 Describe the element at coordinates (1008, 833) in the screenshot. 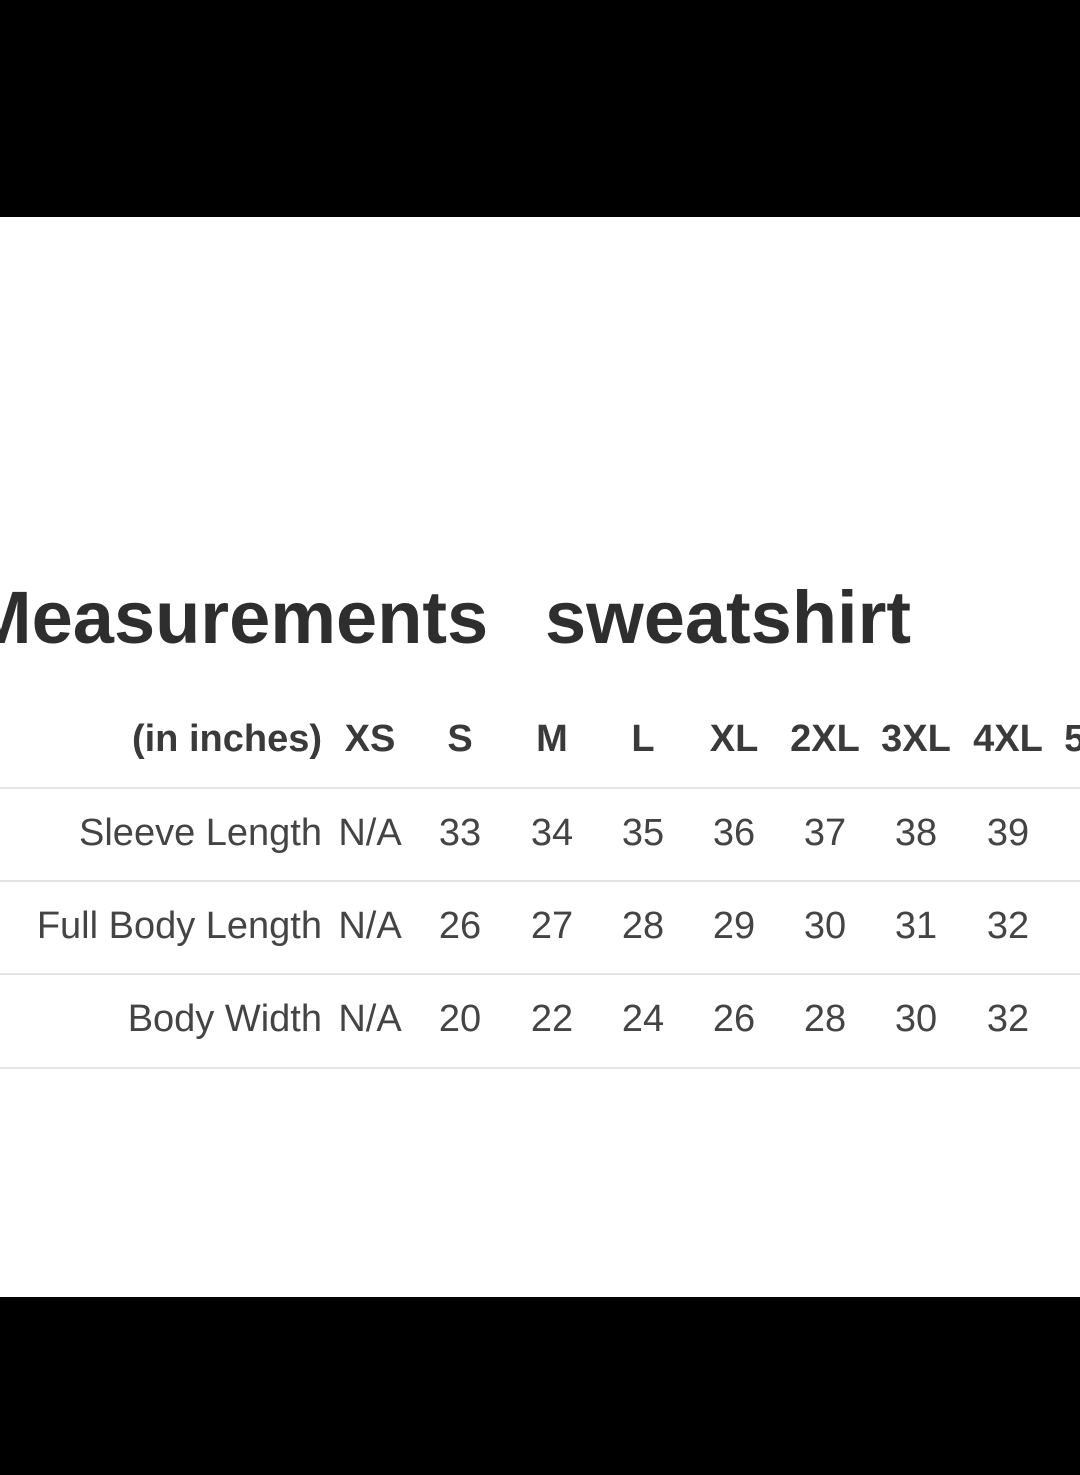

I see `measurement-cell: 39` at that location.